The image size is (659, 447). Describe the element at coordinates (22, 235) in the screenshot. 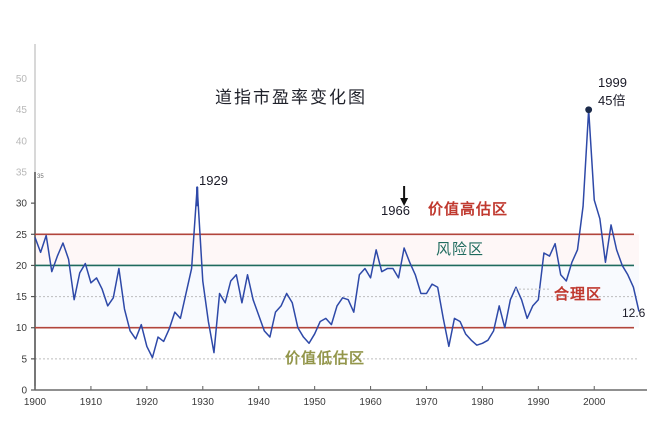

I see `y-tick-label: 25` at that location.